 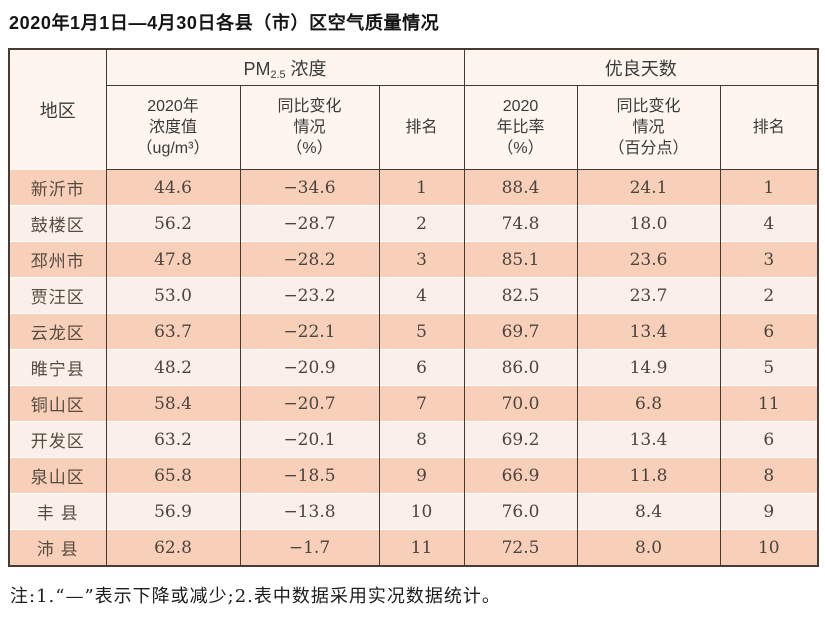 I want to click on cell-region: 泉山区, so click(x=57, y=475).